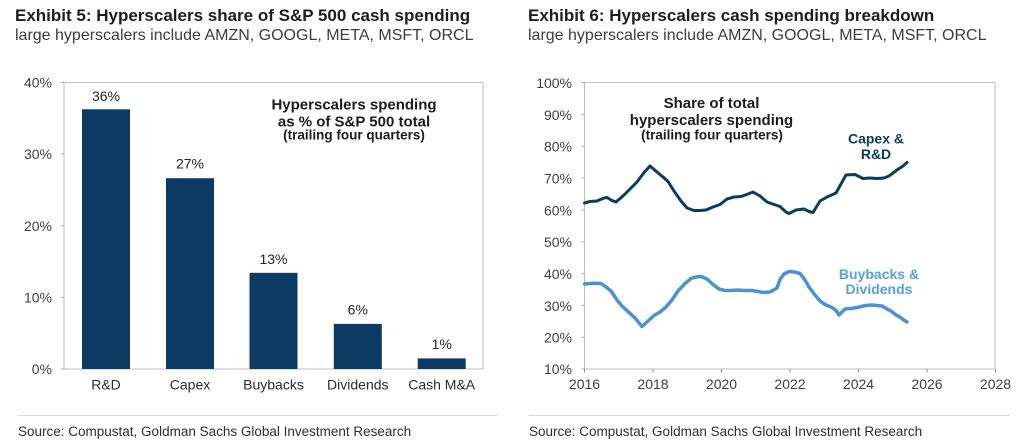  Describe the element at coordinates (721, 384) in the screenshot. I see `svg-text: 2020` at that location.